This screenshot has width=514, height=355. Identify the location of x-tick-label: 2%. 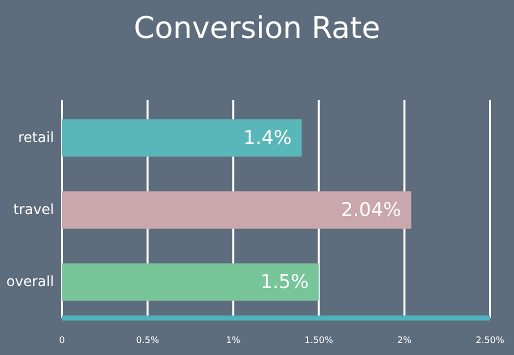
(404, 341).